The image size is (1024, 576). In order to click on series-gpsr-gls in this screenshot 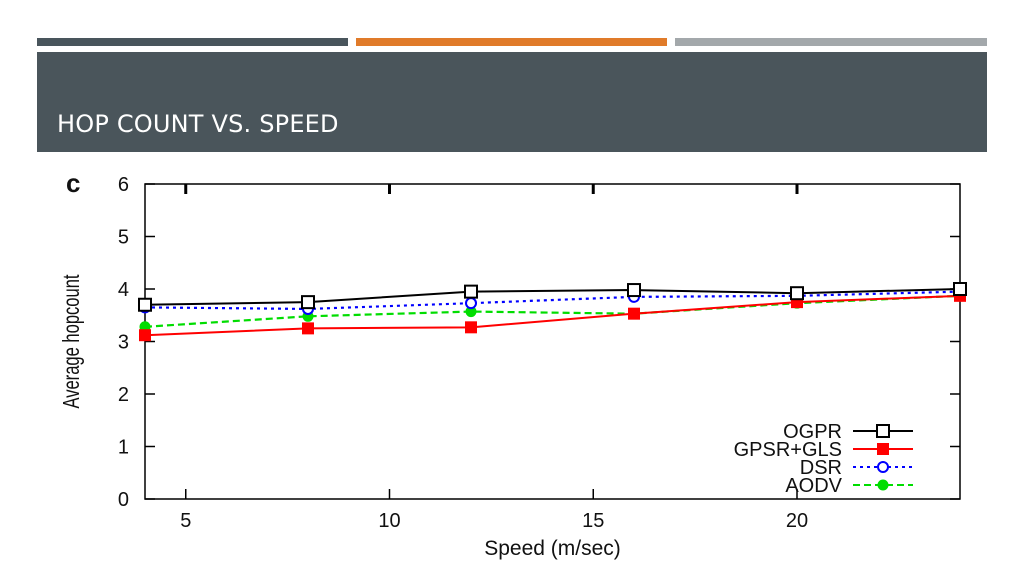, I will do `click(552, 315)`.